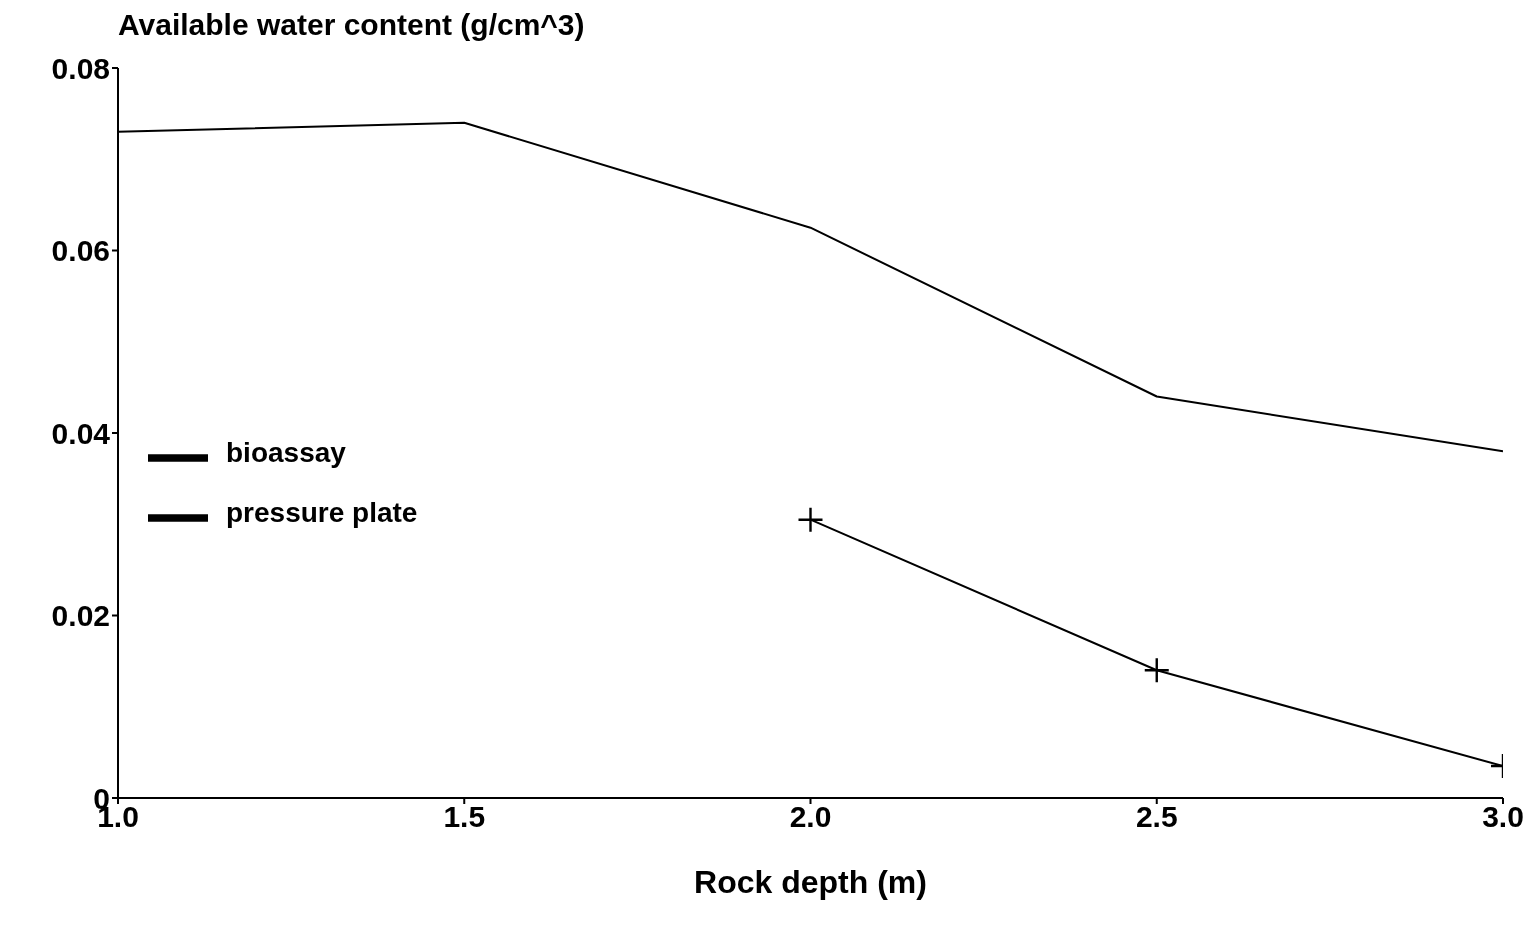 The image size is (1531, 947). I want to click on x-axis-title: Rock depth (m), so click(810, 882).